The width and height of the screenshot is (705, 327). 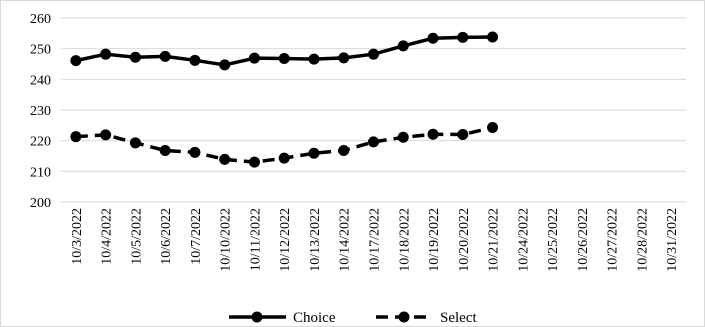 I want to click on x-tick-label: 10/28/2022, so click(x=642, y=240).